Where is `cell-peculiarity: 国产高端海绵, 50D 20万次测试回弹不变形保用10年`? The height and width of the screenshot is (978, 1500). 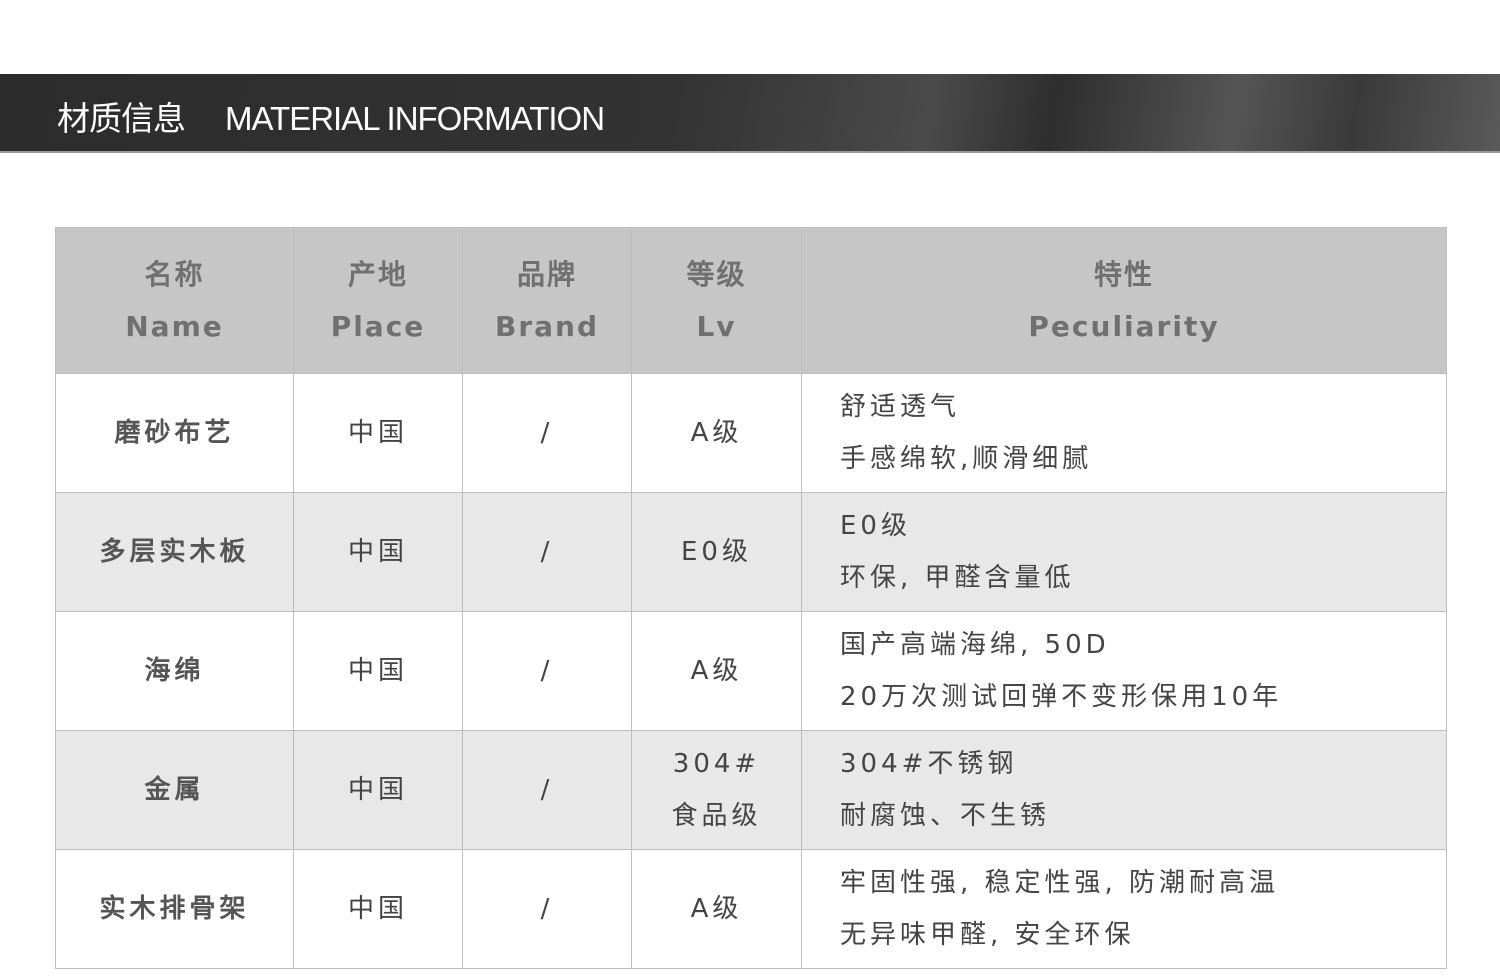 cell-peculiarity: 国产高端海绵, 50D 20万次测试回弹不变形保用10年 is located at coordinates (1124, 671).